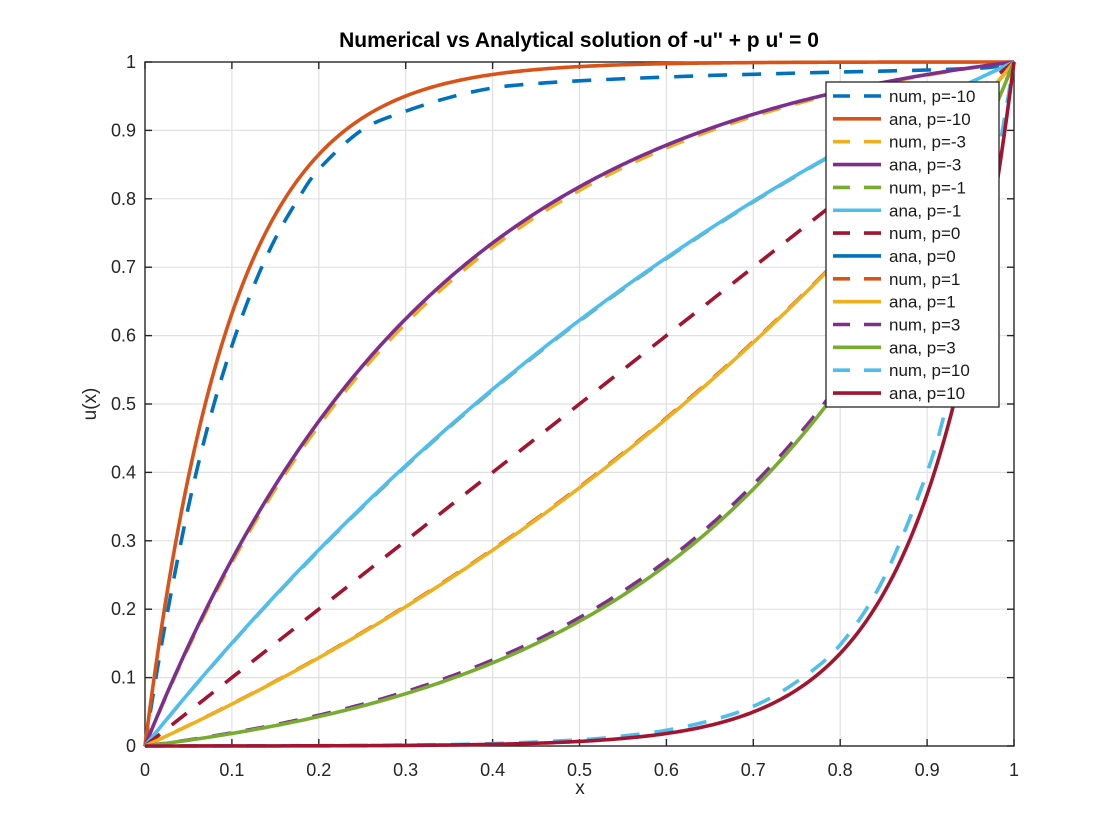  What do you see at coordinates (123, 541) in the screenshot?
I see `y-tick-label-0.3: 0.3` at bounding box center [123, 541].